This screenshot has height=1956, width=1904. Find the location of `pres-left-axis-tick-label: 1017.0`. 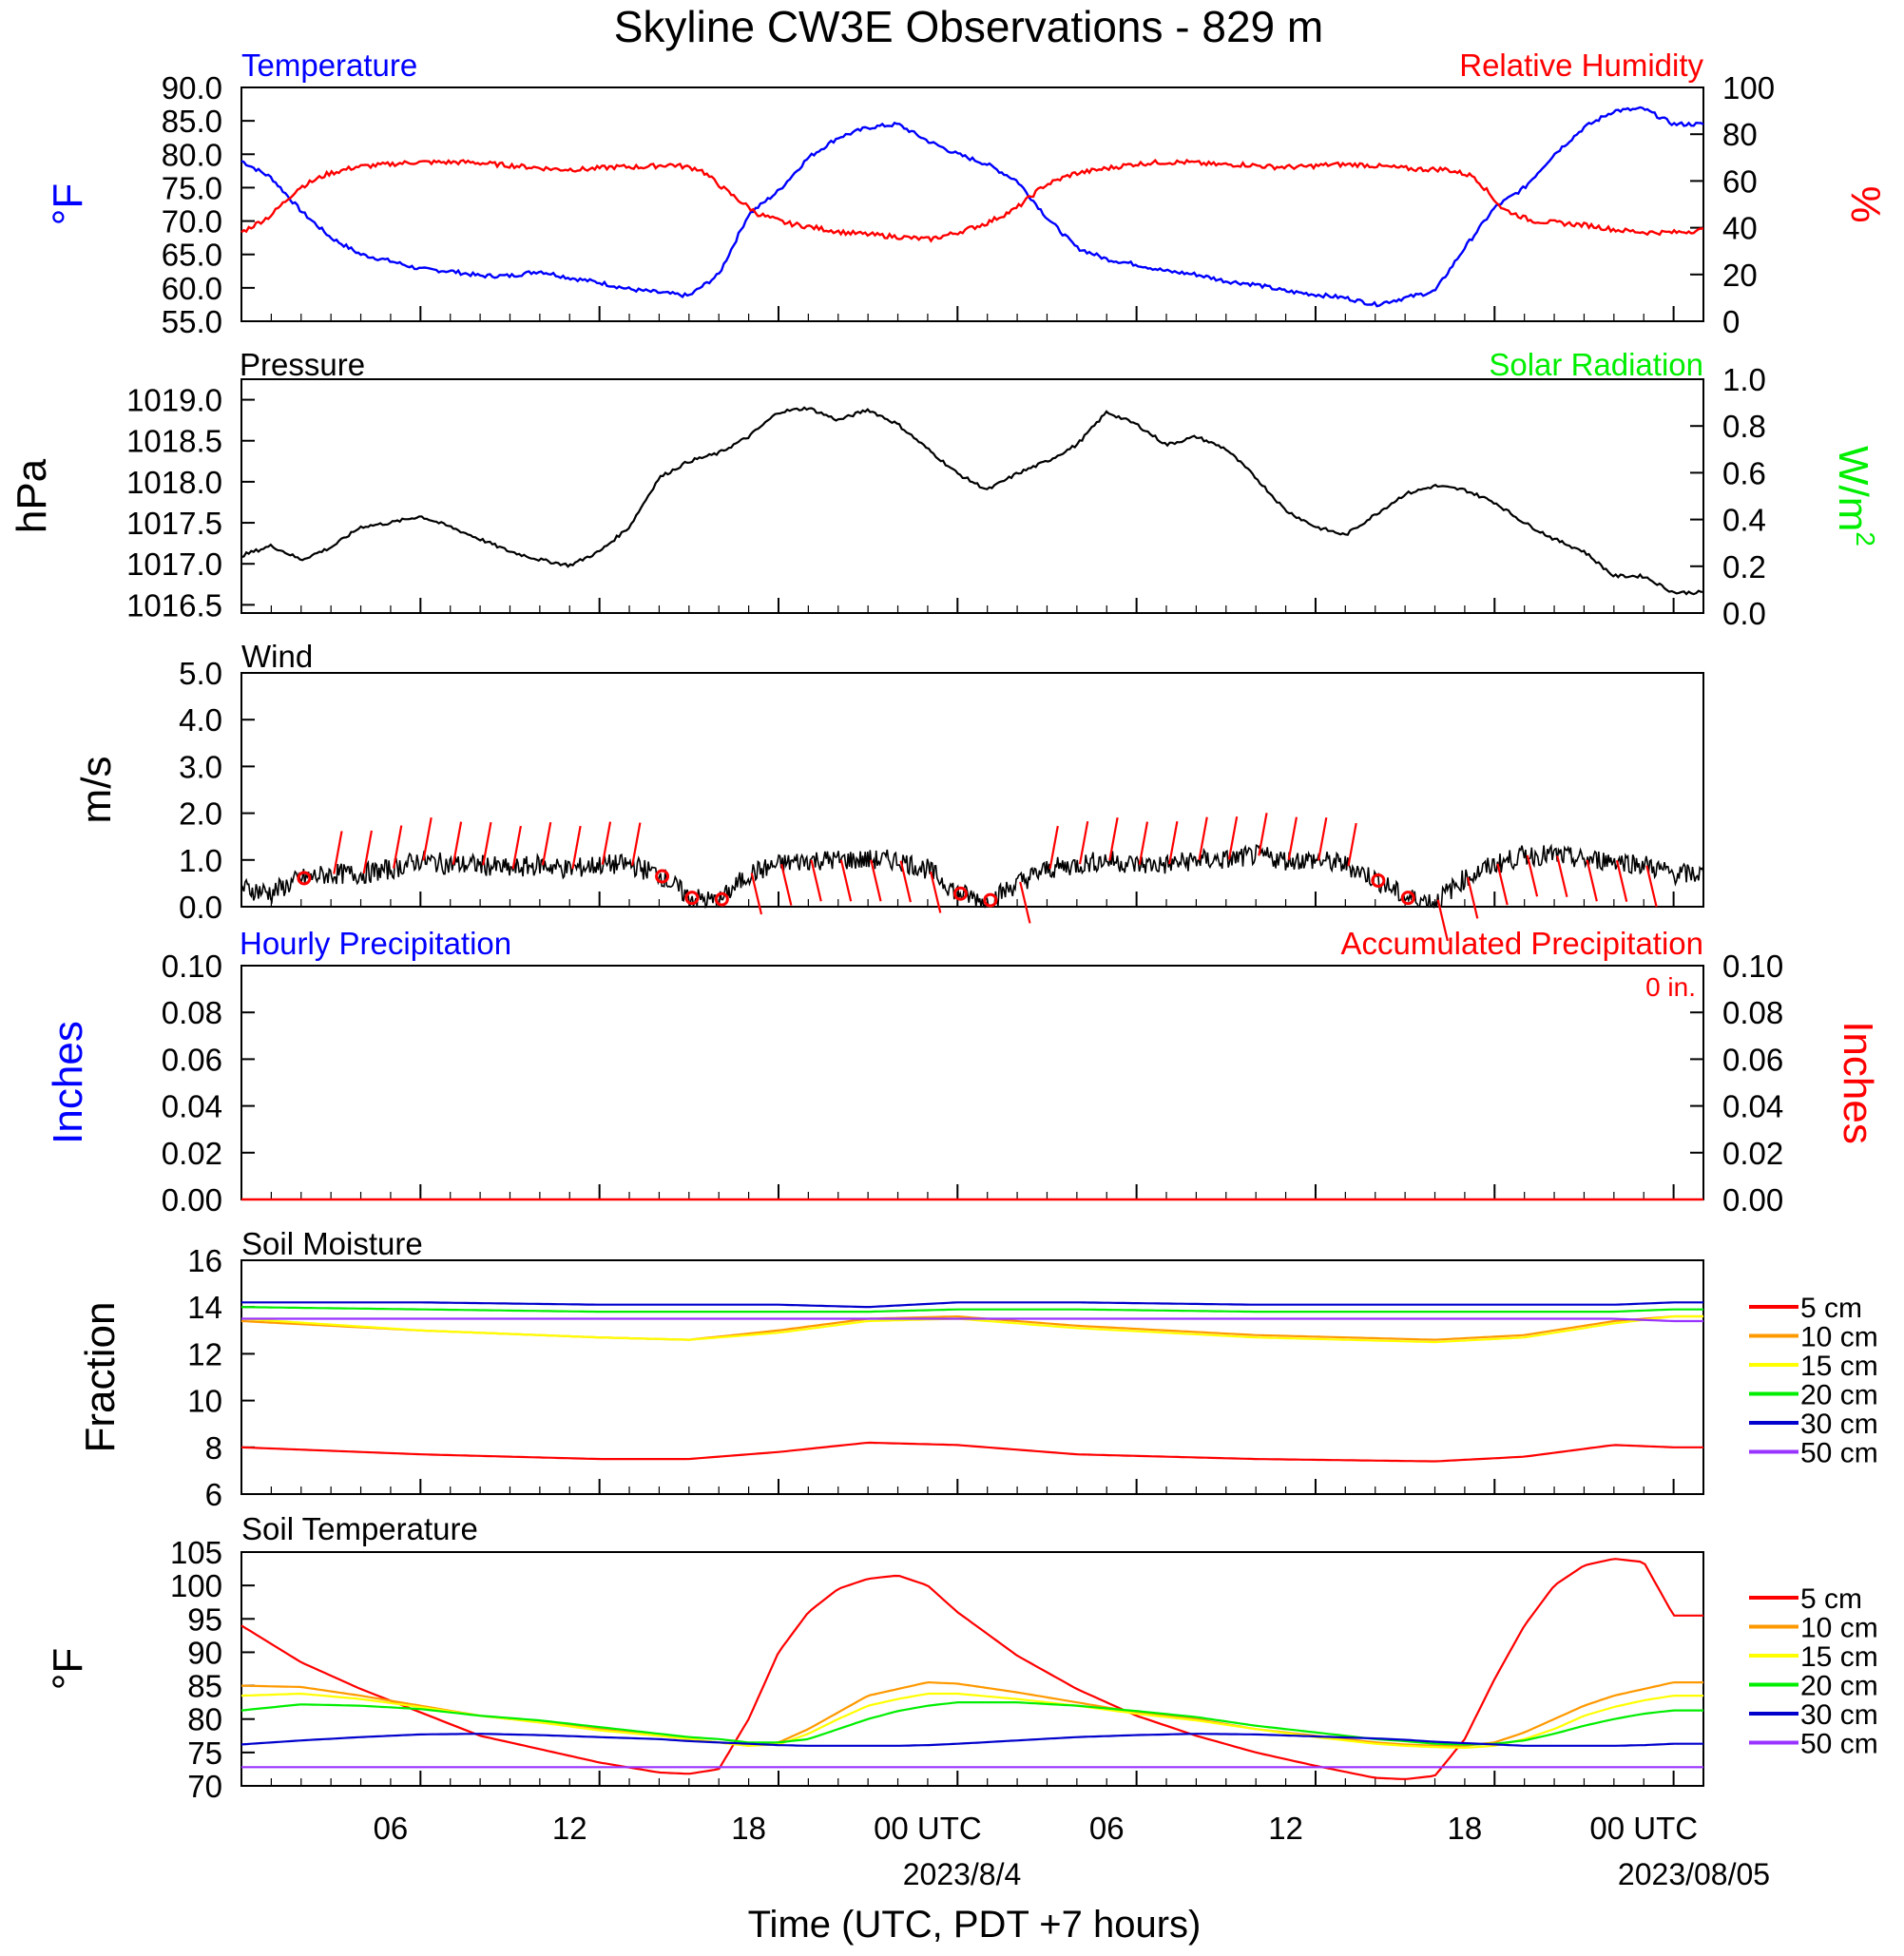

pres-left-axis-tick-label: 1017.0 is located at coordinates (174, 564).